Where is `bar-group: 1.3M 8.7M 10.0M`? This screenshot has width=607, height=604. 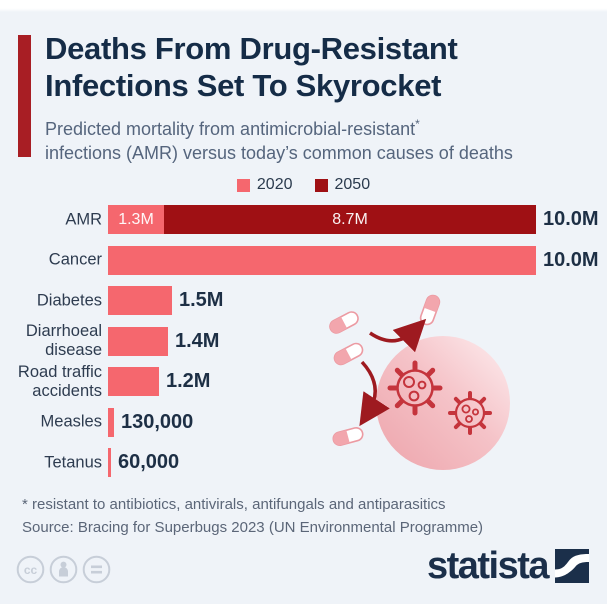
bar-group: 1.3M 8.7M 10.0M is located at coordinates (353, 219).